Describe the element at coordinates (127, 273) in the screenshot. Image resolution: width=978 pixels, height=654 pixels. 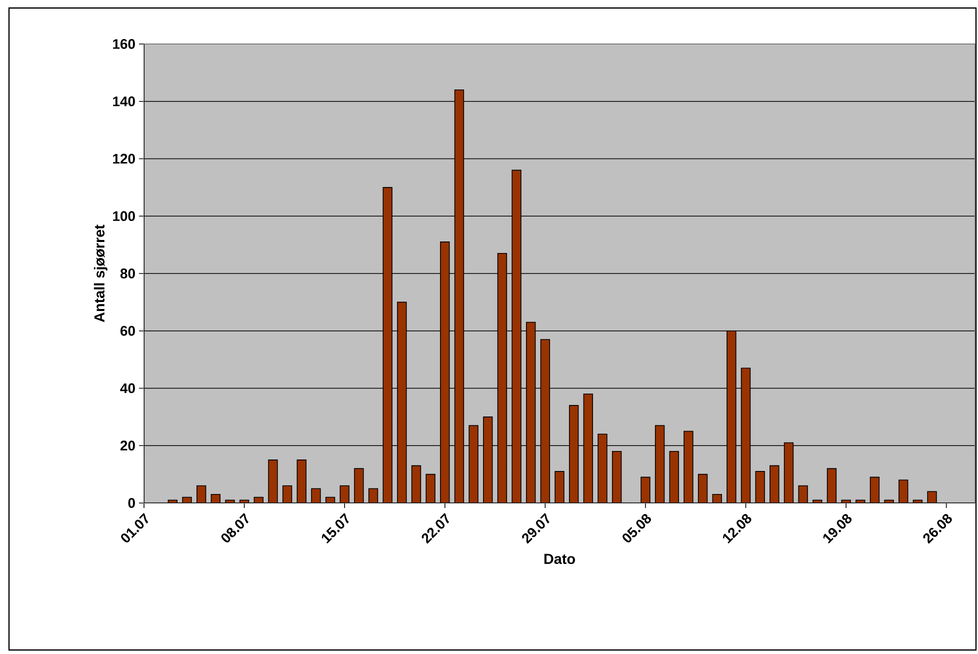
I see `y-tick-label: 80` at that location.